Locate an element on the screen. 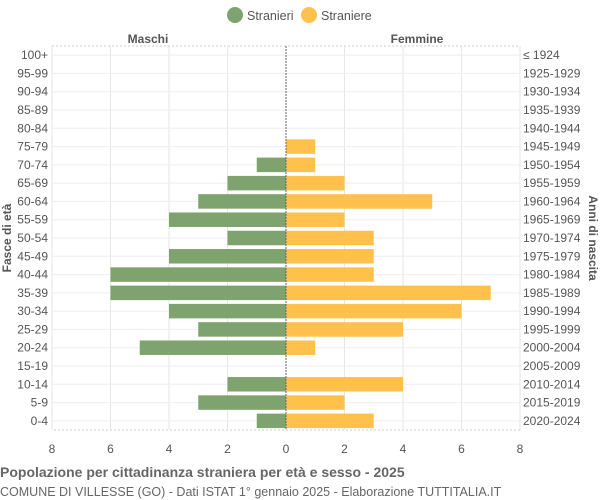  birth-year-label: ≤ 1924 is located at coordinates (541, 55).